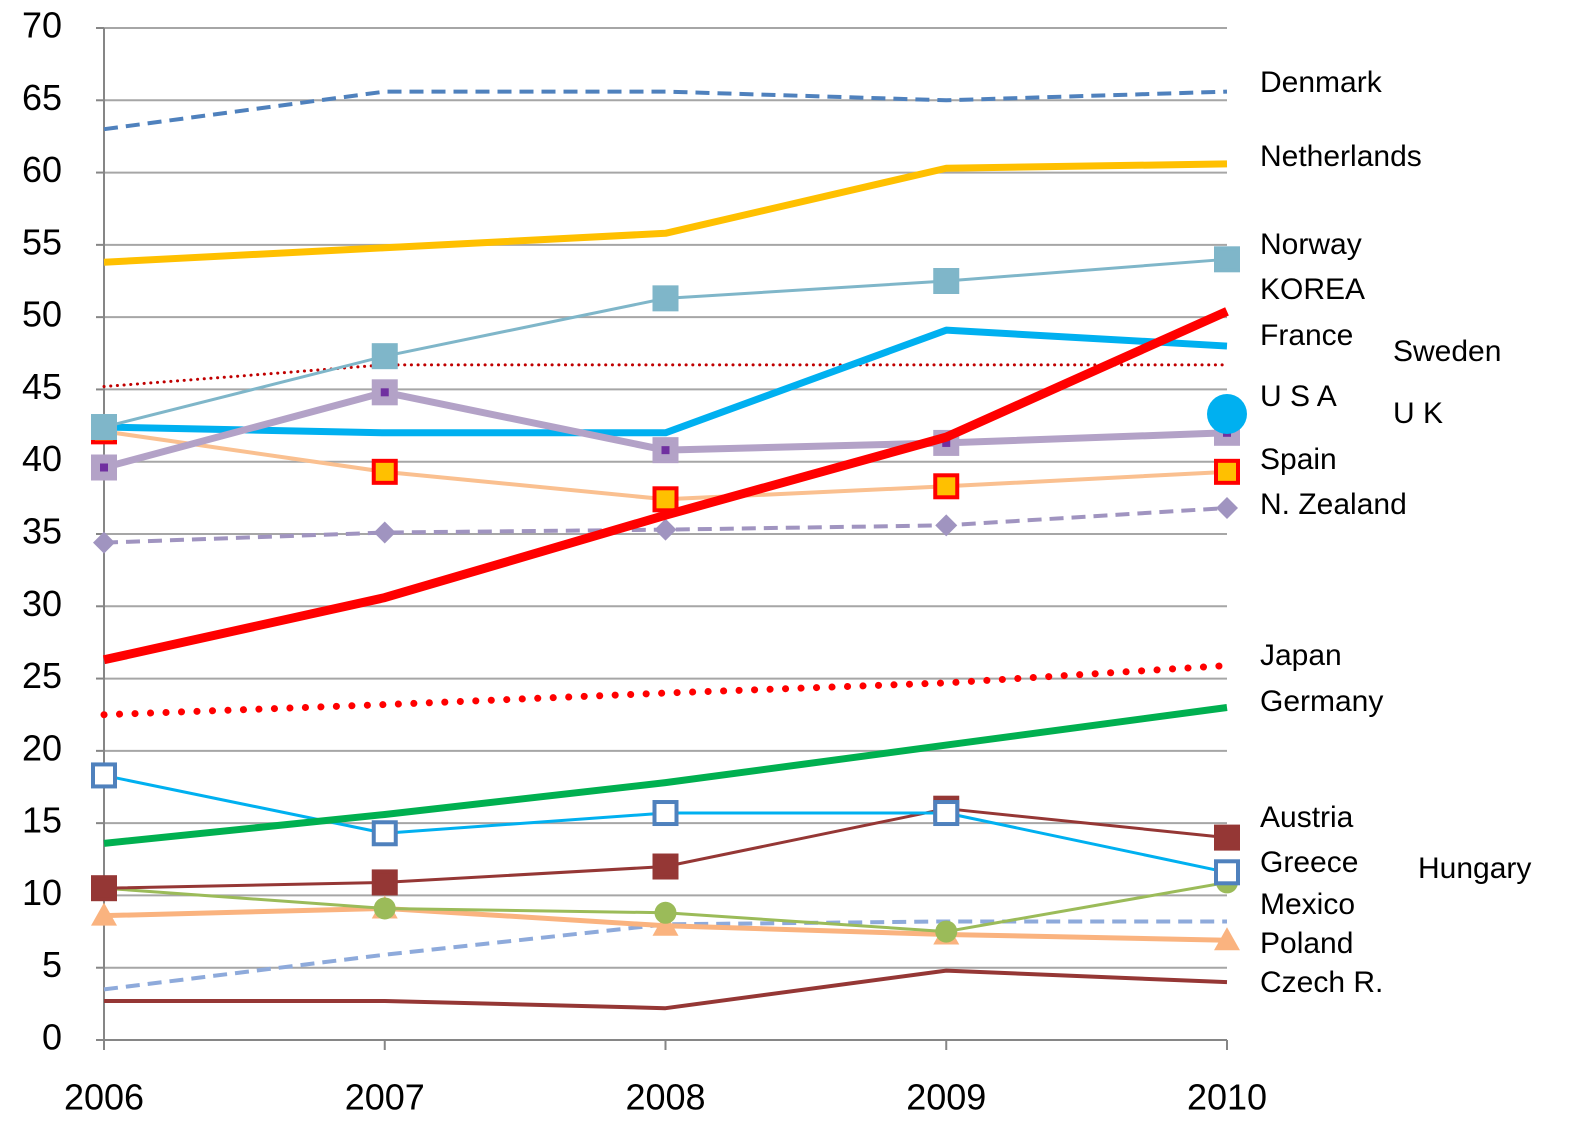  What do you see at coordinates (42, 820) in the screenshot?
I see `y-tick-label: 15` at bounding box center [42, 820].